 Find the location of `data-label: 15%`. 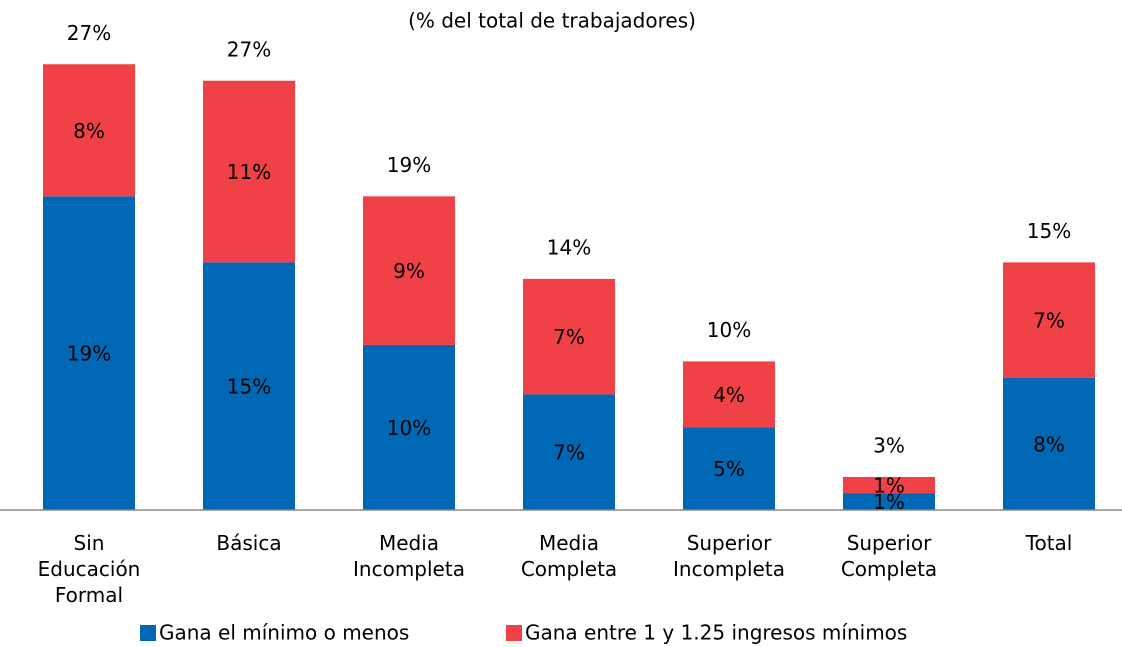

data-label: 15% is located at coordinates (249, 387).